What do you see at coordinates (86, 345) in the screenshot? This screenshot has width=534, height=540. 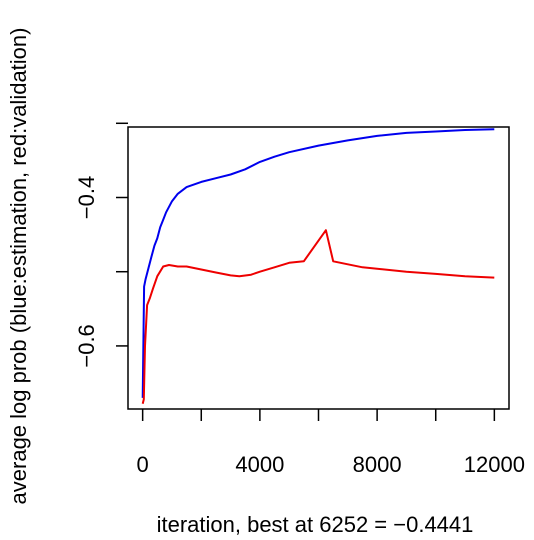 I see `y-tick-label: −0.6` at bounding box center [86, 345].